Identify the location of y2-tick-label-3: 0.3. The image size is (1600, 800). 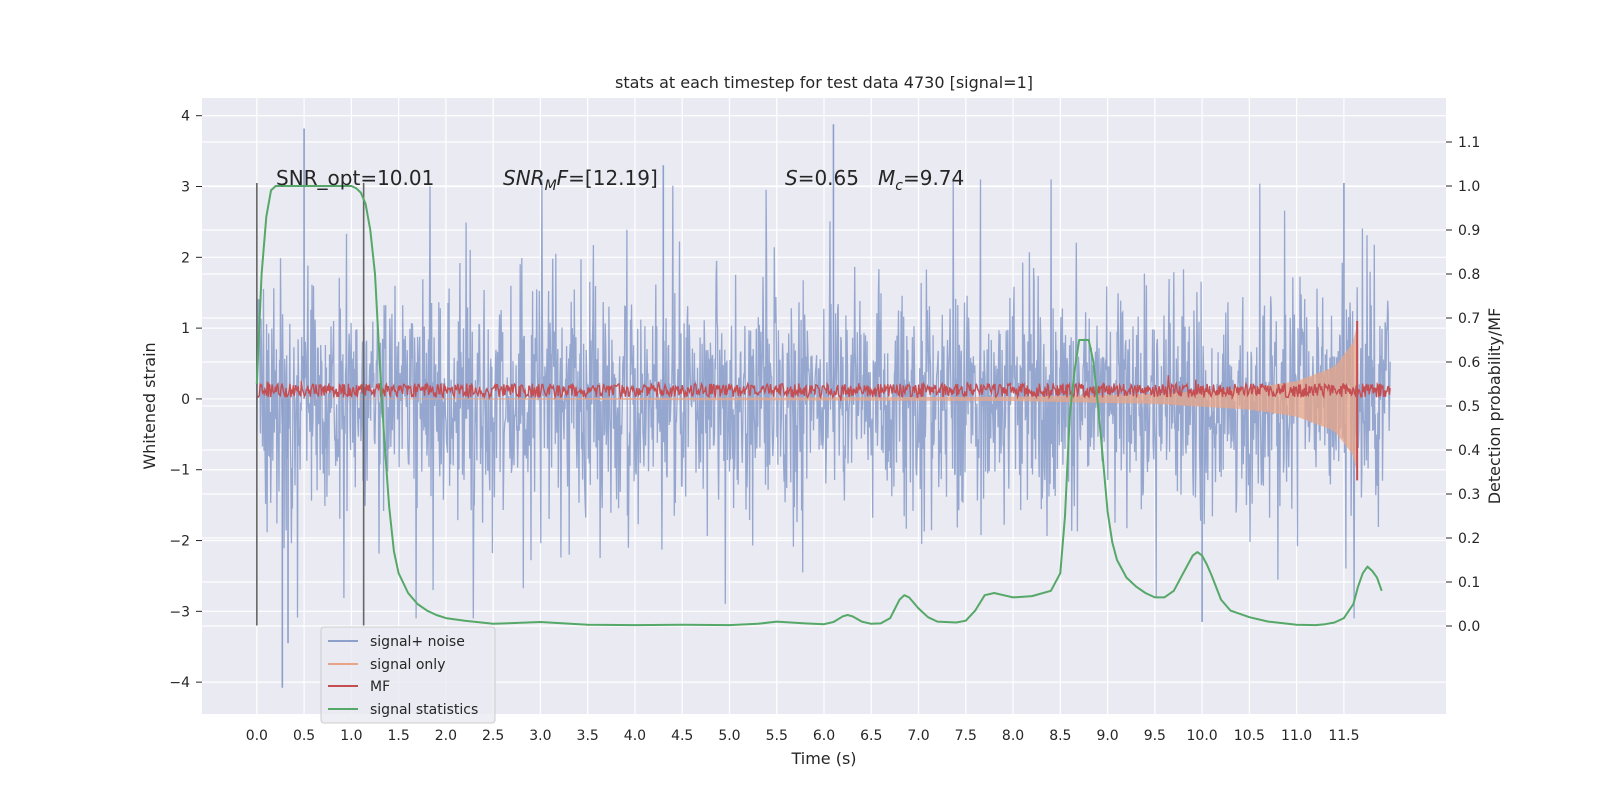
(1469, 495).